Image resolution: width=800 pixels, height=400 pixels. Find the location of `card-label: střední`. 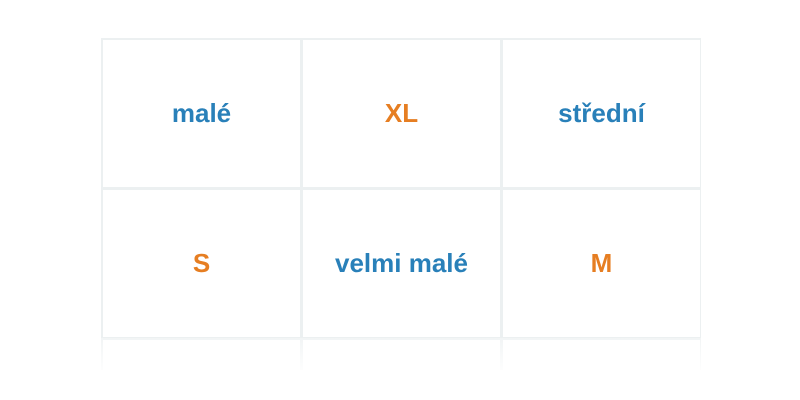

card-label: střední is located at coordinates (601, 113).